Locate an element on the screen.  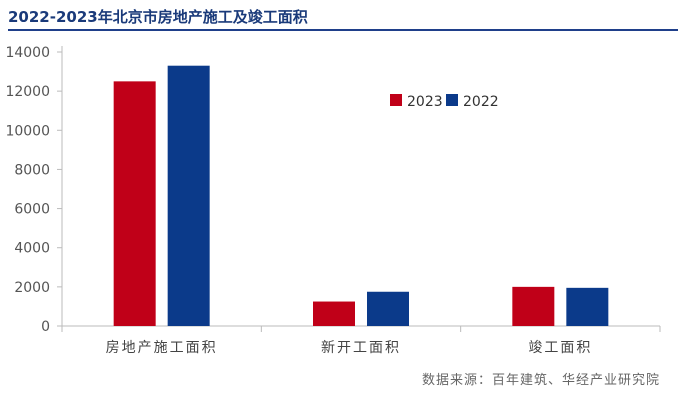
title-underline is located at coordinates (343, 30).